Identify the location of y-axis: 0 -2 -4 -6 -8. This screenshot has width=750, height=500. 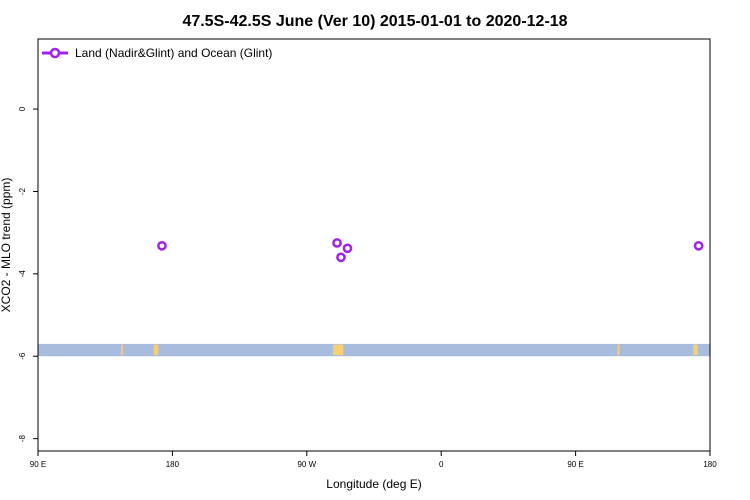
(28, 274).